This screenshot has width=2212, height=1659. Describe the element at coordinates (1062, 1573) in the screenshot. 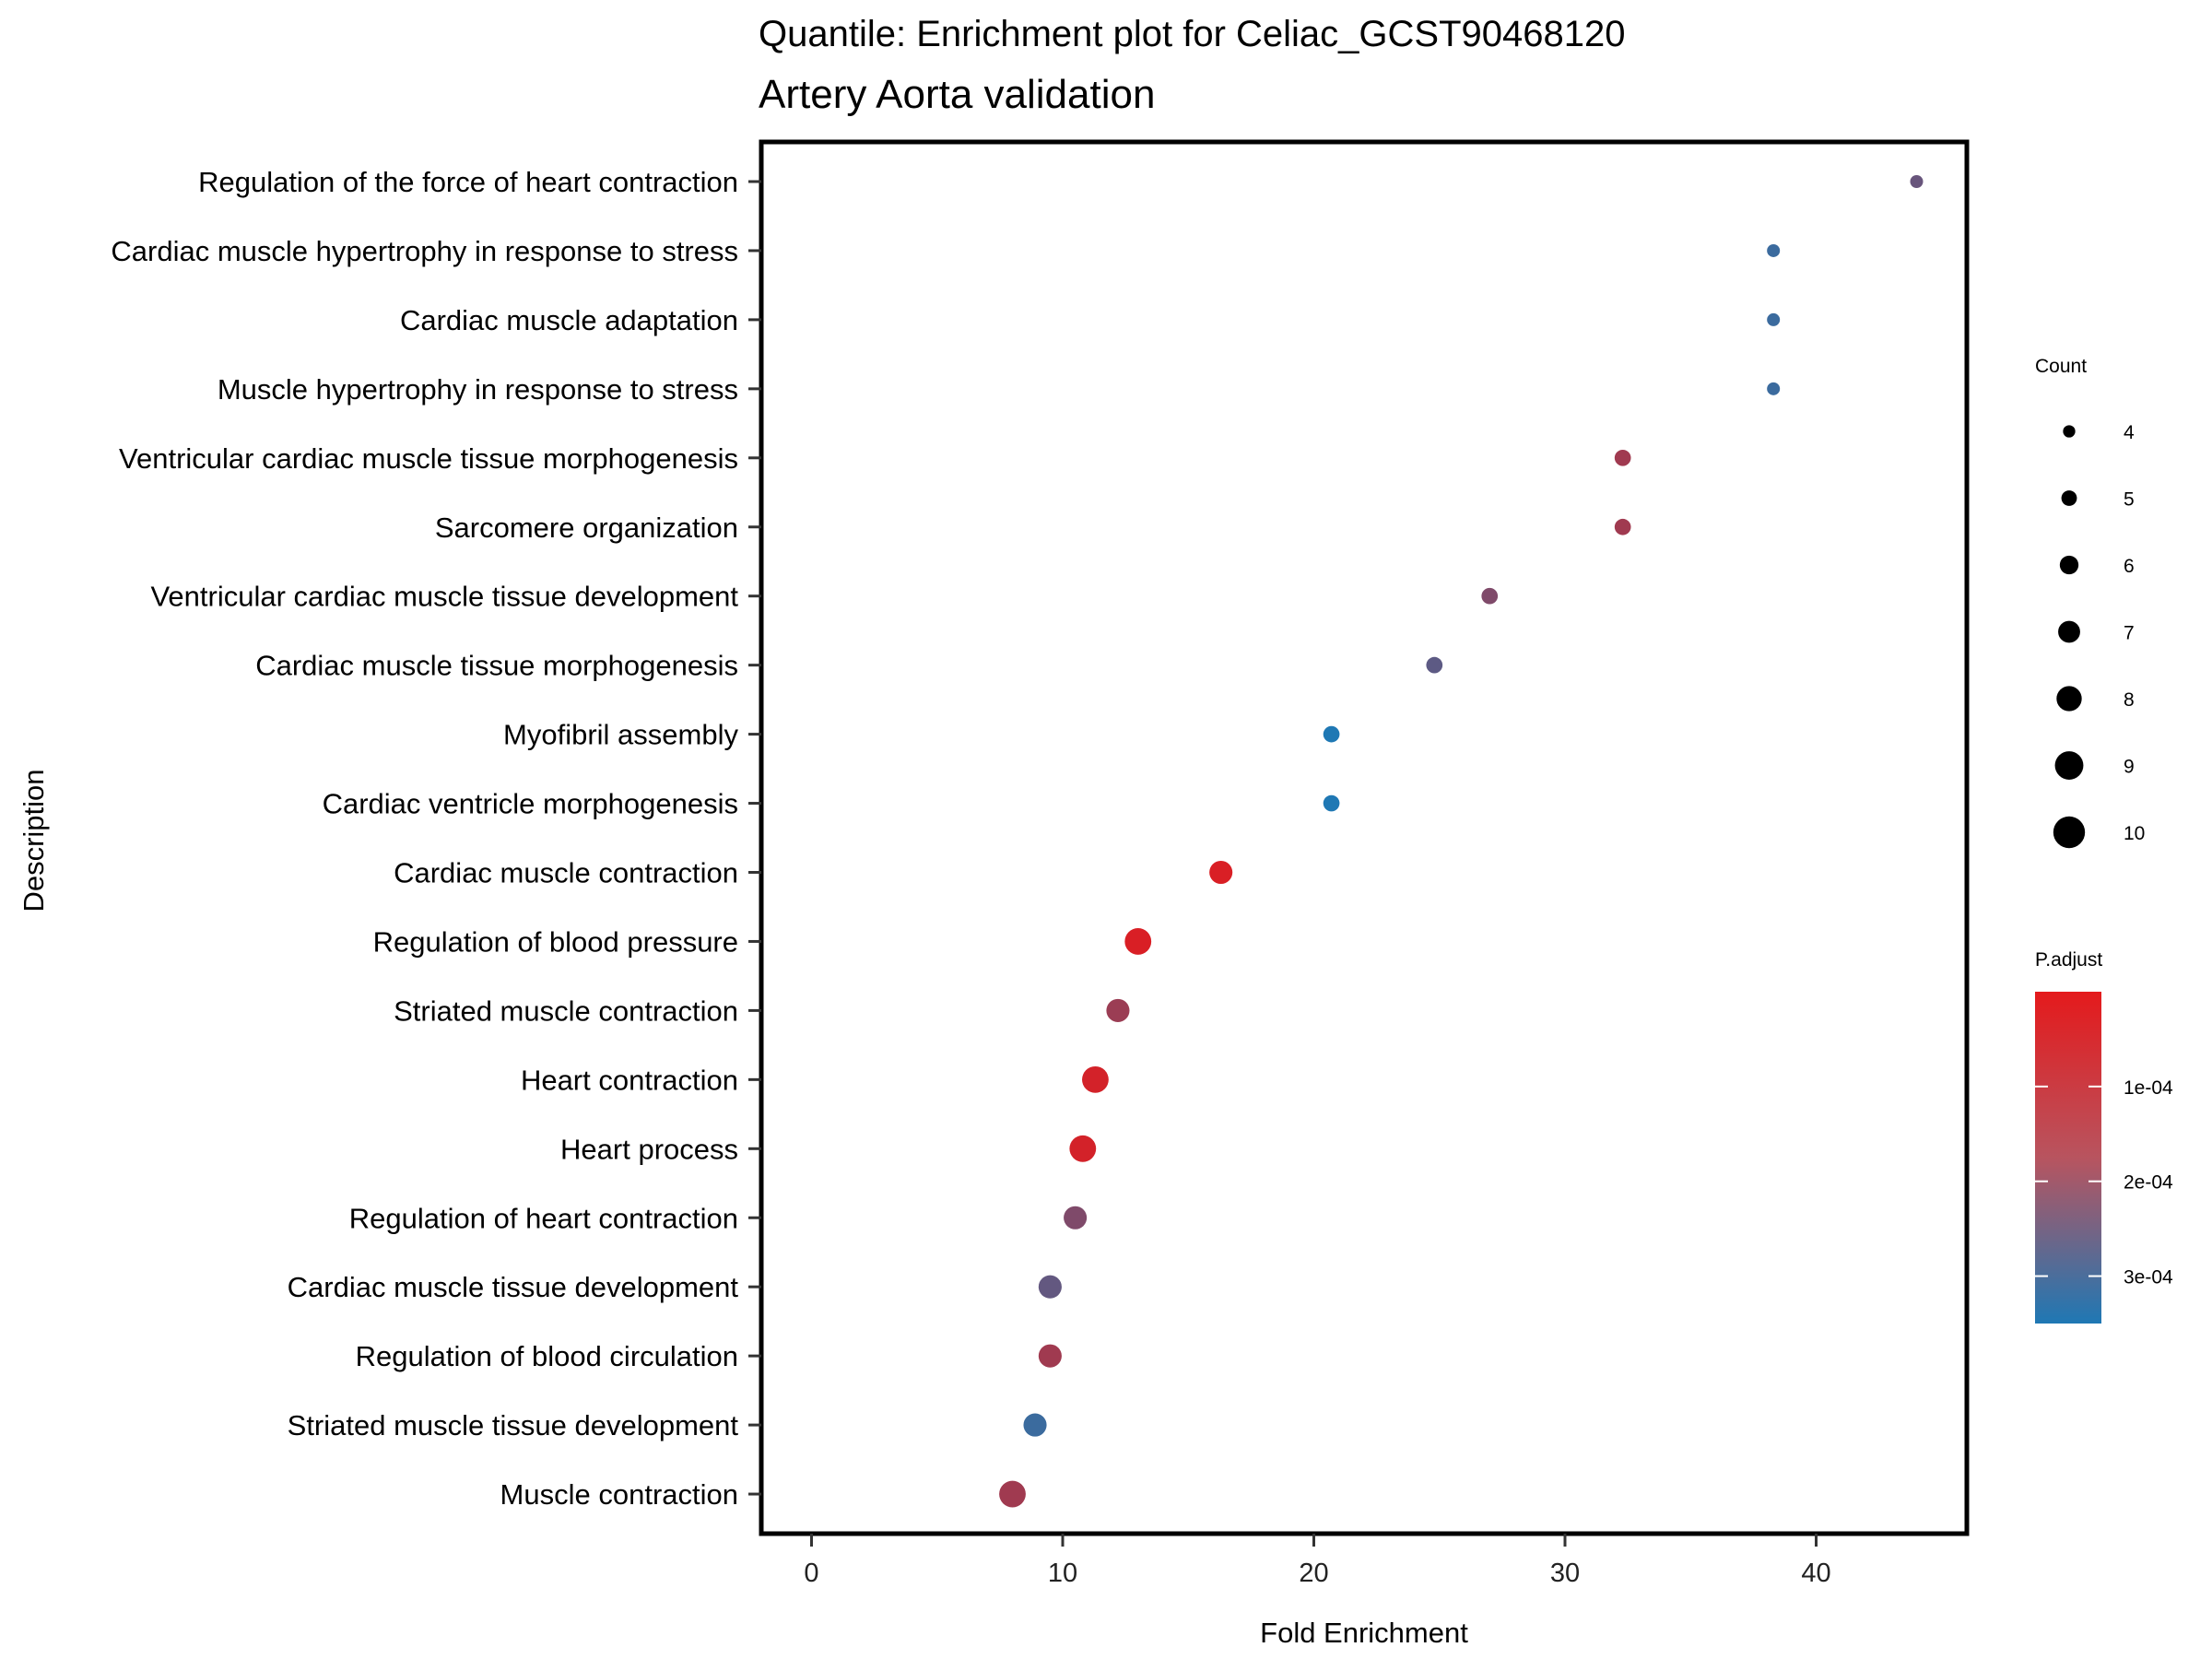

I see `x-tick-label: 10` at that location.